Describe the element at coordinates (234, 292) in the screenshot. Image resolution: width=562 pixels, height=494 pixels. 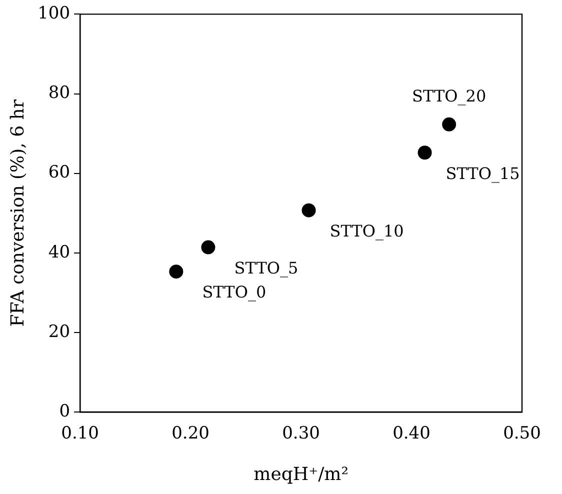
I see `annotation: STTO_0` at that location.